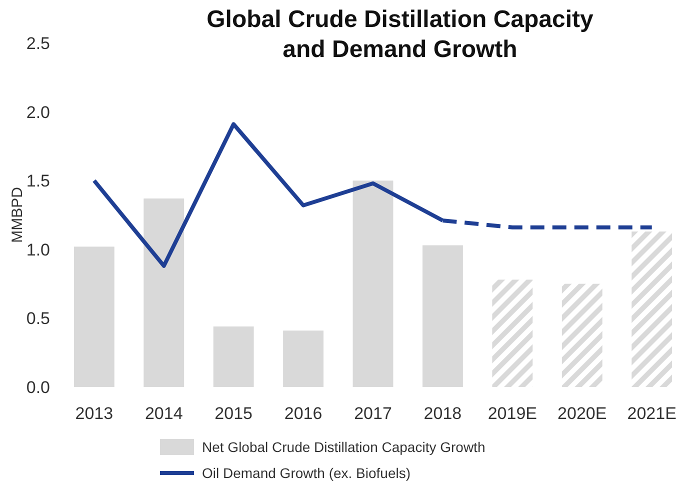  Describe the element at coordinates (373, 413) in the screenshot. I see `x-tick-label: 2017` at that location.